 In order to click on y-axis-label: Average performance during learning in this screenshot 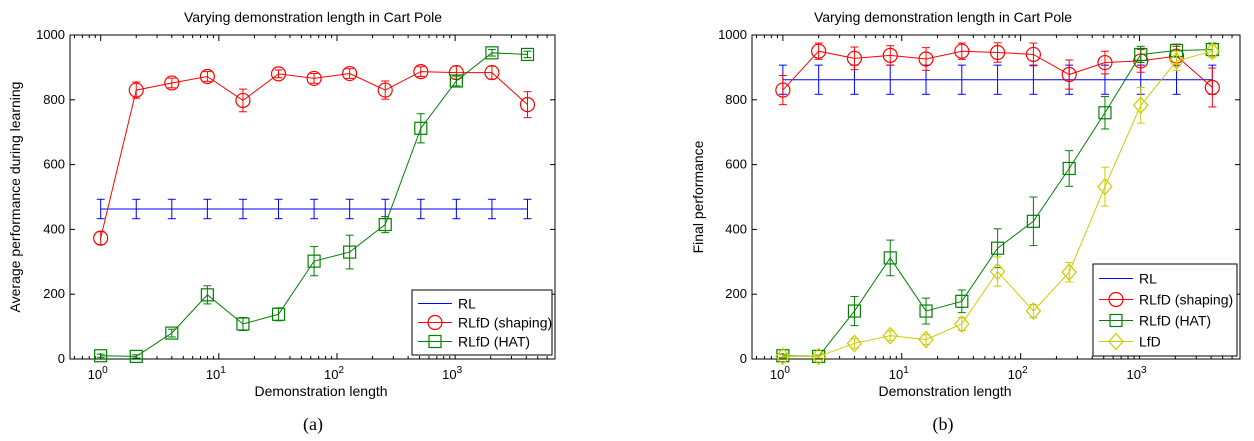, I will do `click(15, 197)`.